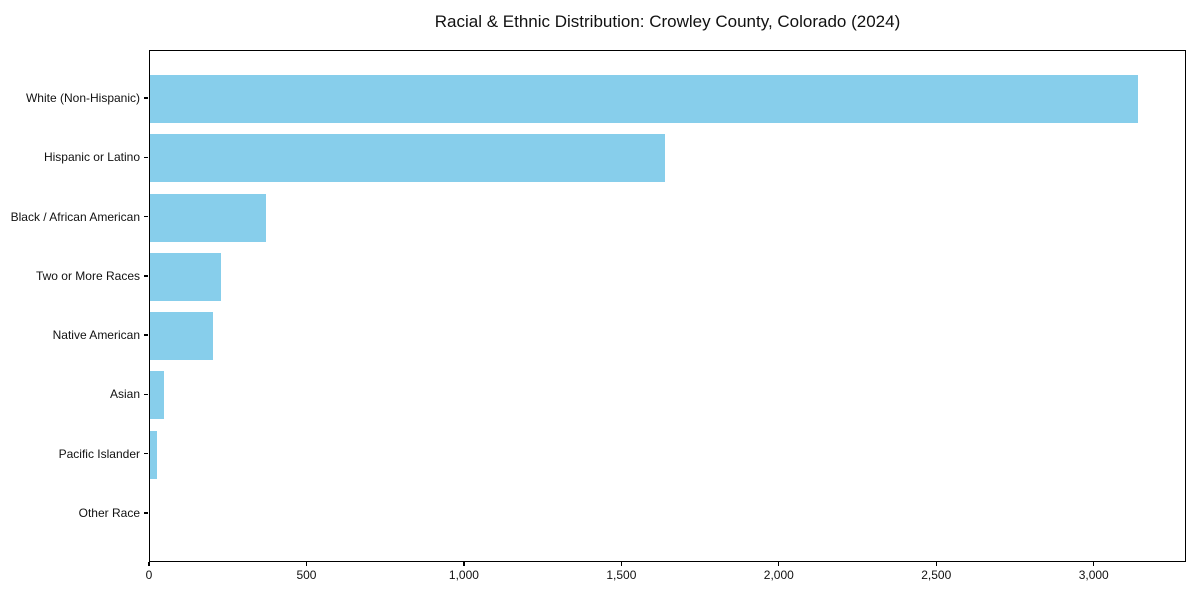 Image resolution: width=1200 pixels, height=600 pixels. Describe the element at coordinates (1093, 575) in the screenshot. I see `x-tick-label-3000: 3,000` at that location.